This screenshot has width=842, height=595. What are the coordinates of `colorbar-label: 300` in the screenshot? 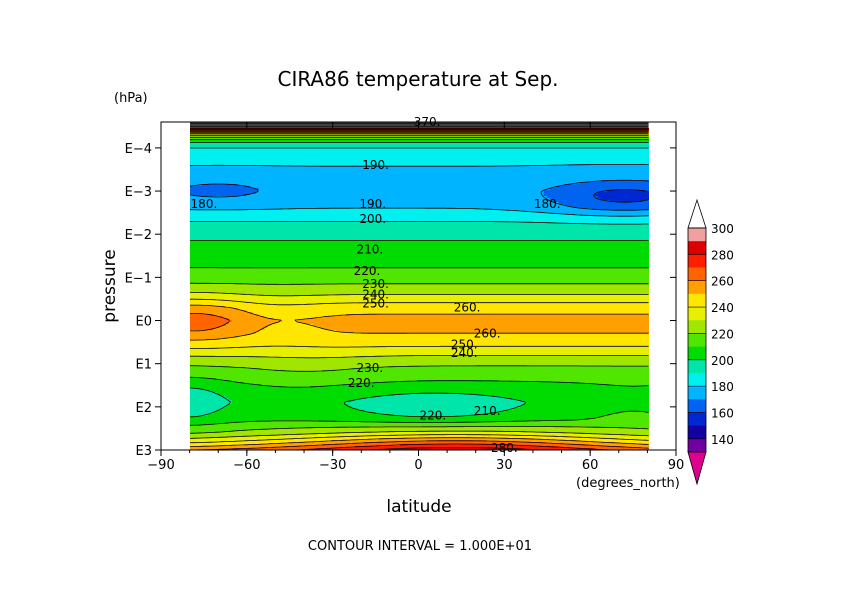 It's located at (722, 229).